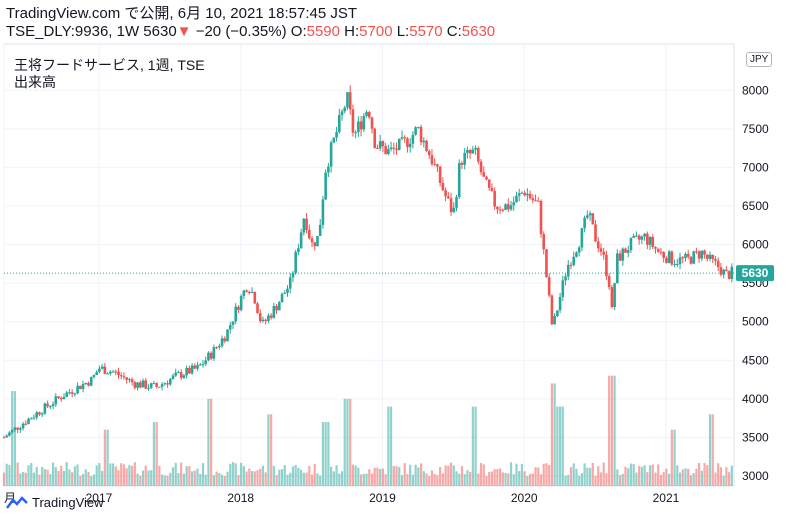  What do you see at coordinates (755, 437) in the screenshot?
I see `y-tick-label: 3500` at bounding box center [755, 437].